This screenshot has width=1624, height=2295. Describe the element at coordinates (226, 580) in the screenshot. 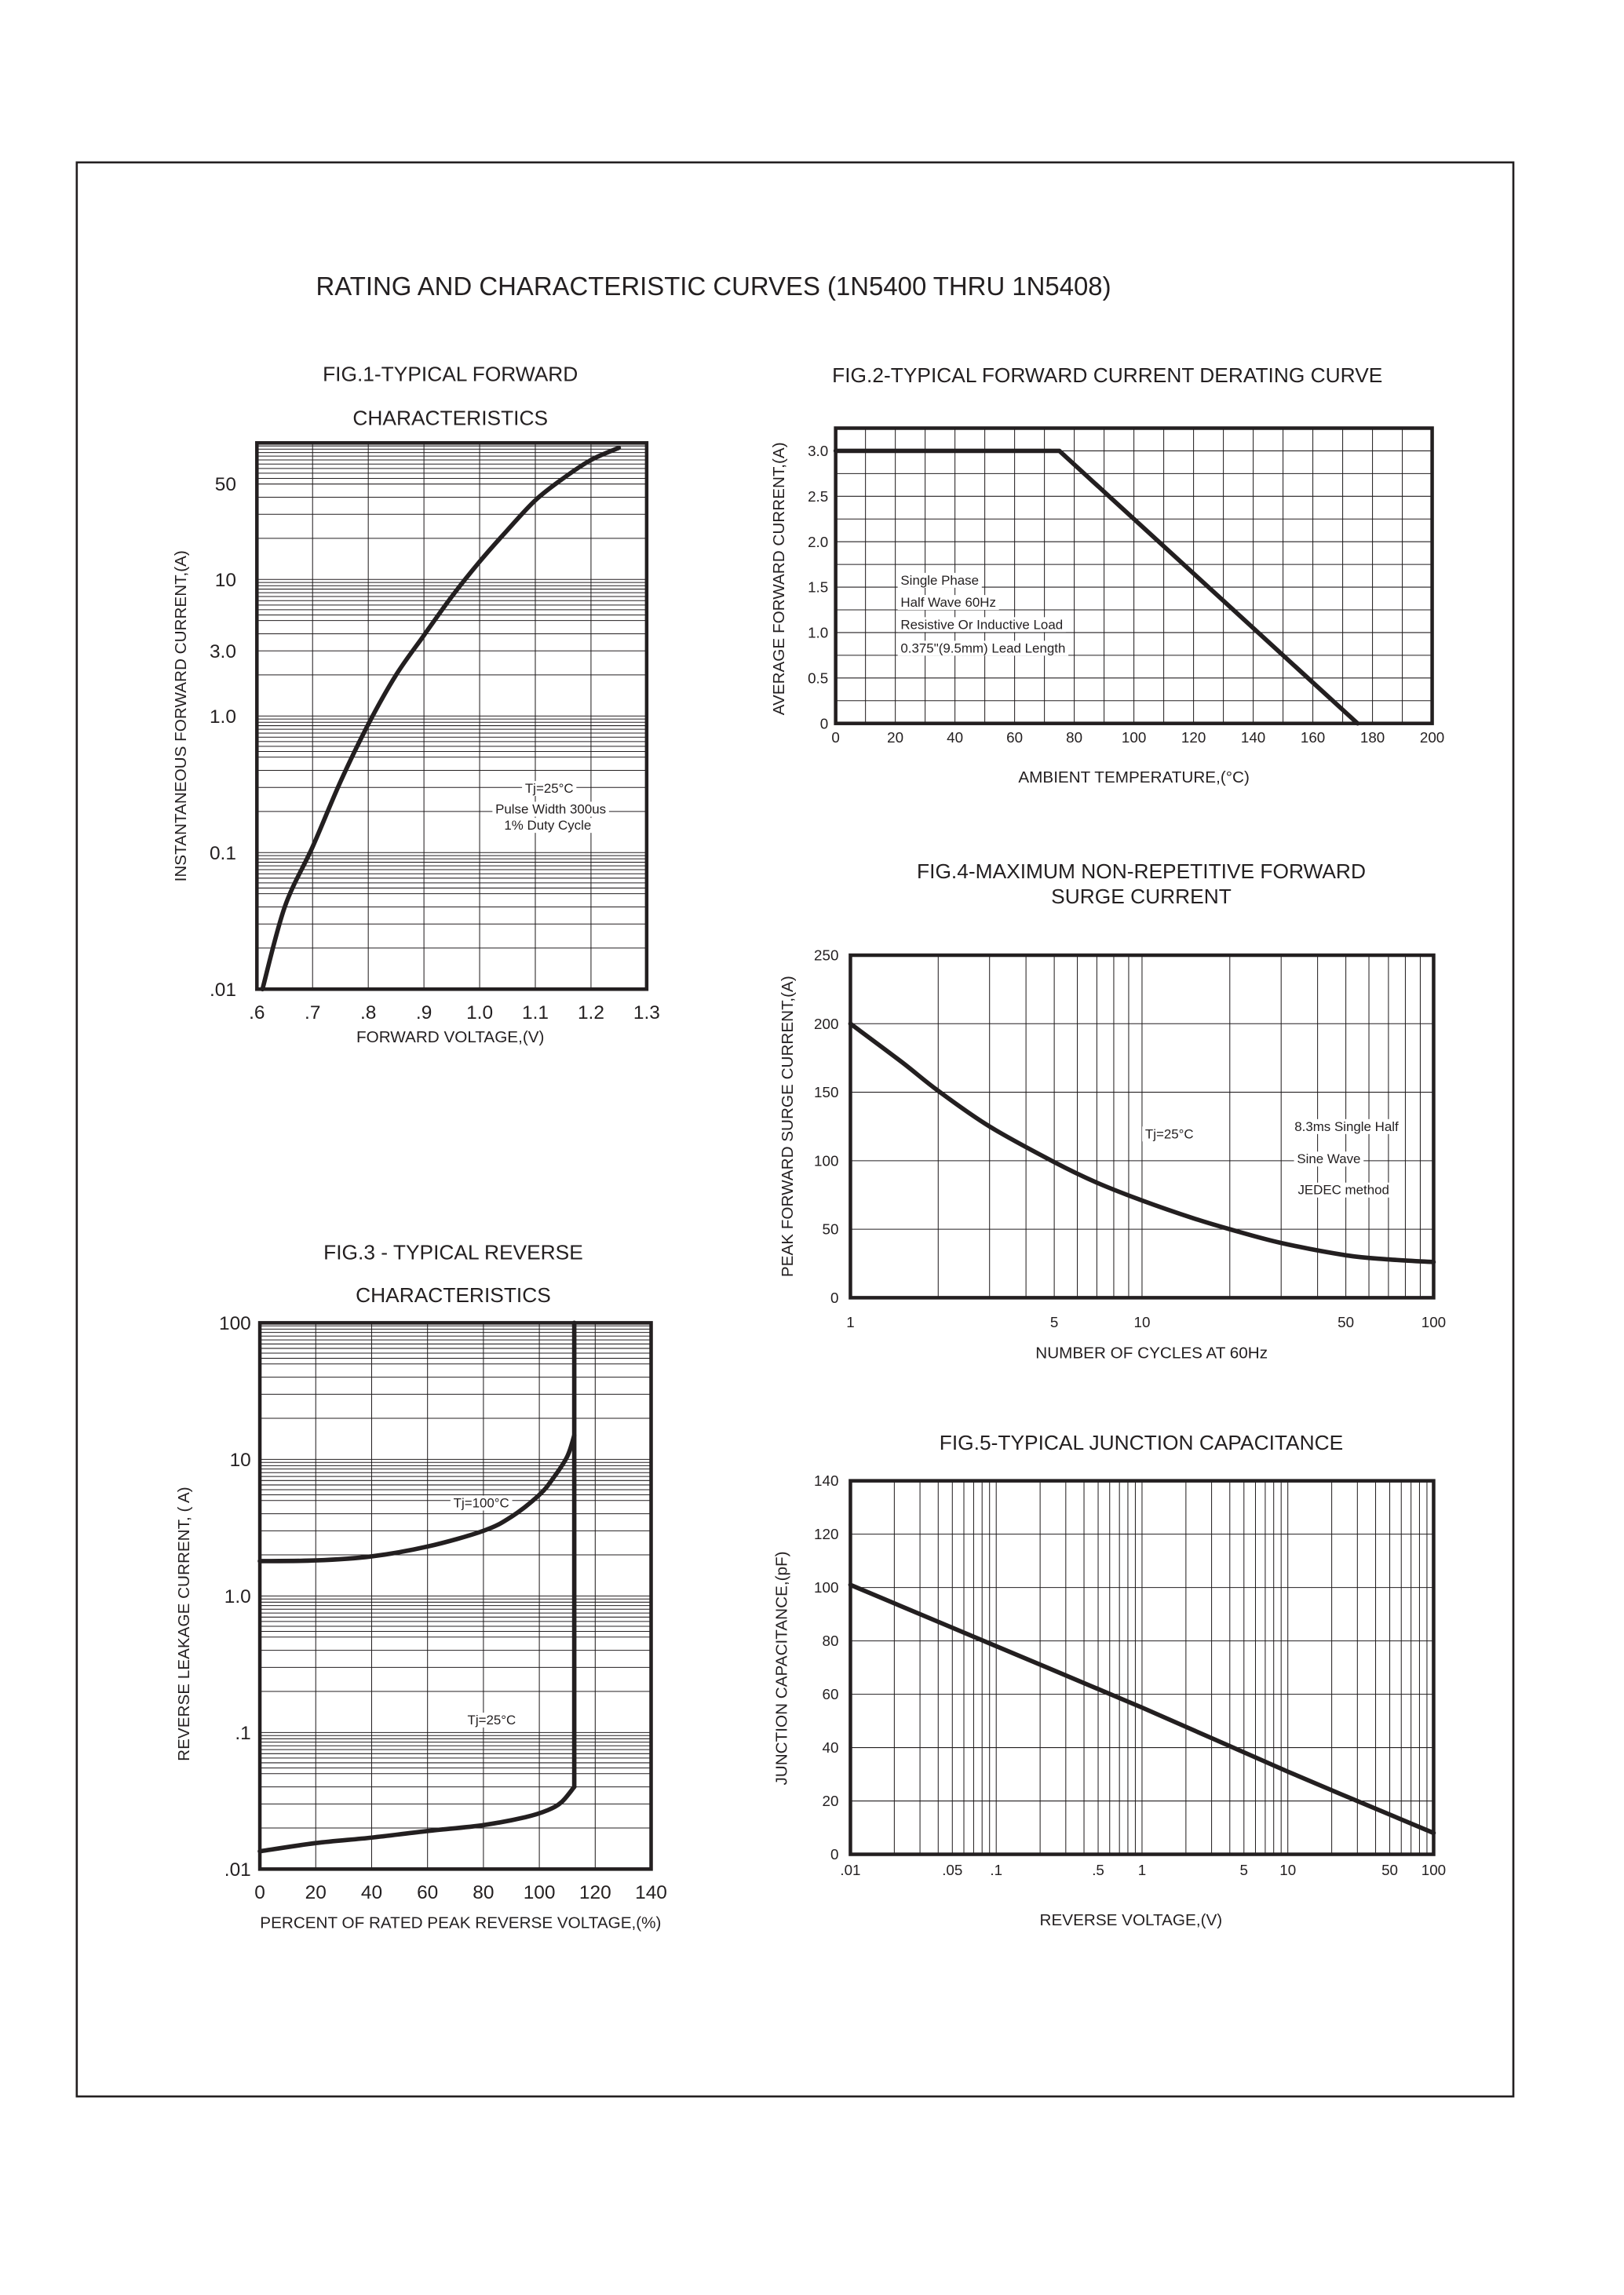

I see `y-tick-label: 10` at that location.